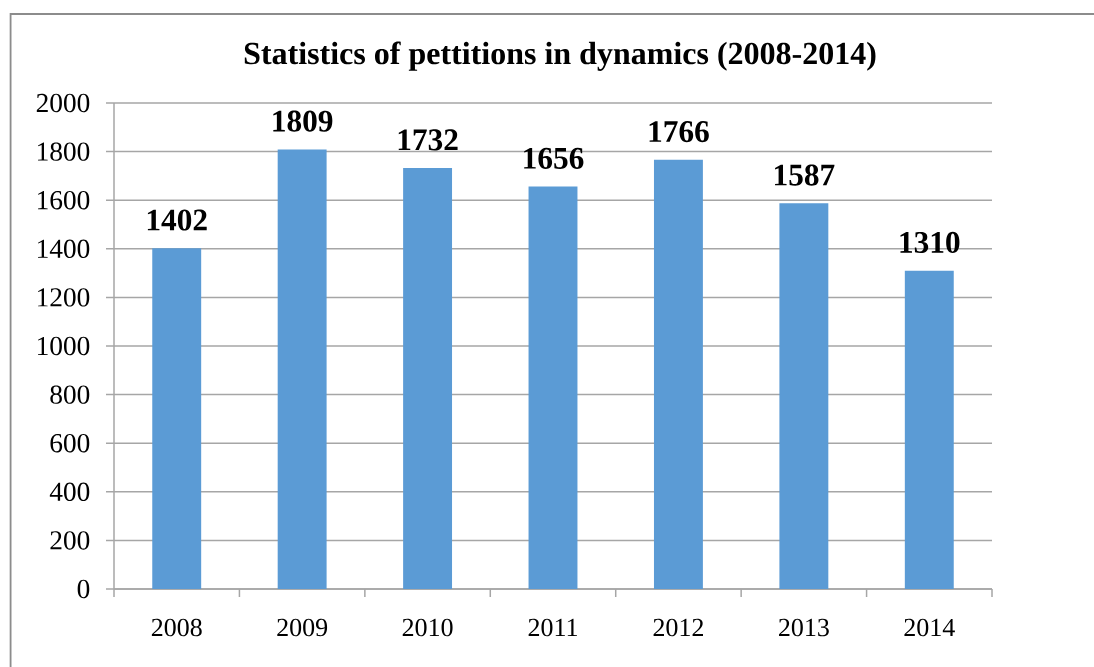 Image resolution: width=1094 pixels, height=667 pixels. What do you see at coordinates (560, 56) in the screenshot?
I see `chart-title: Statistics of pettitions in dynamics (2008-2014)` at bounding box center [560, 56].